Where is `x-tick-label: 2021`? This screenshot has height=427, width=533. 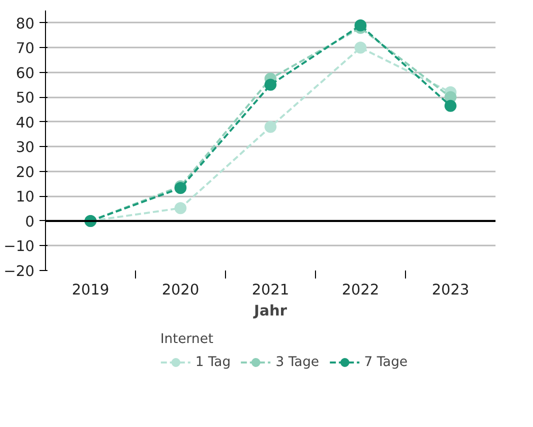 x-tick-label: 2021 is located at coordinates (271, 290).